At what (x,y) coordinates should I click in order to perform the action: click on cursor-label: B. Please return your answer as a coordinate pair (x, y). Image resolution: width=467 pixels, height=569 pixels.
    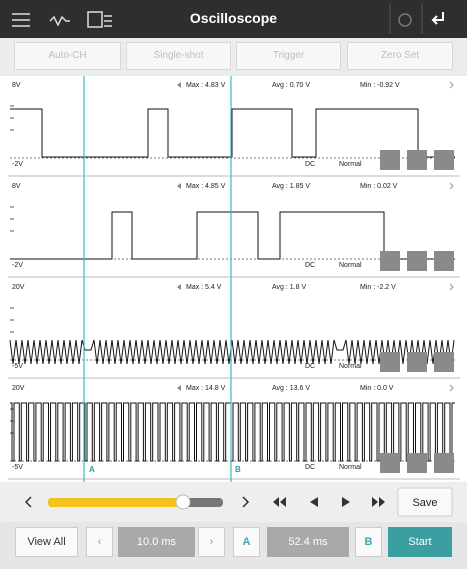
    Looking at the image, I should click on (238, 469).